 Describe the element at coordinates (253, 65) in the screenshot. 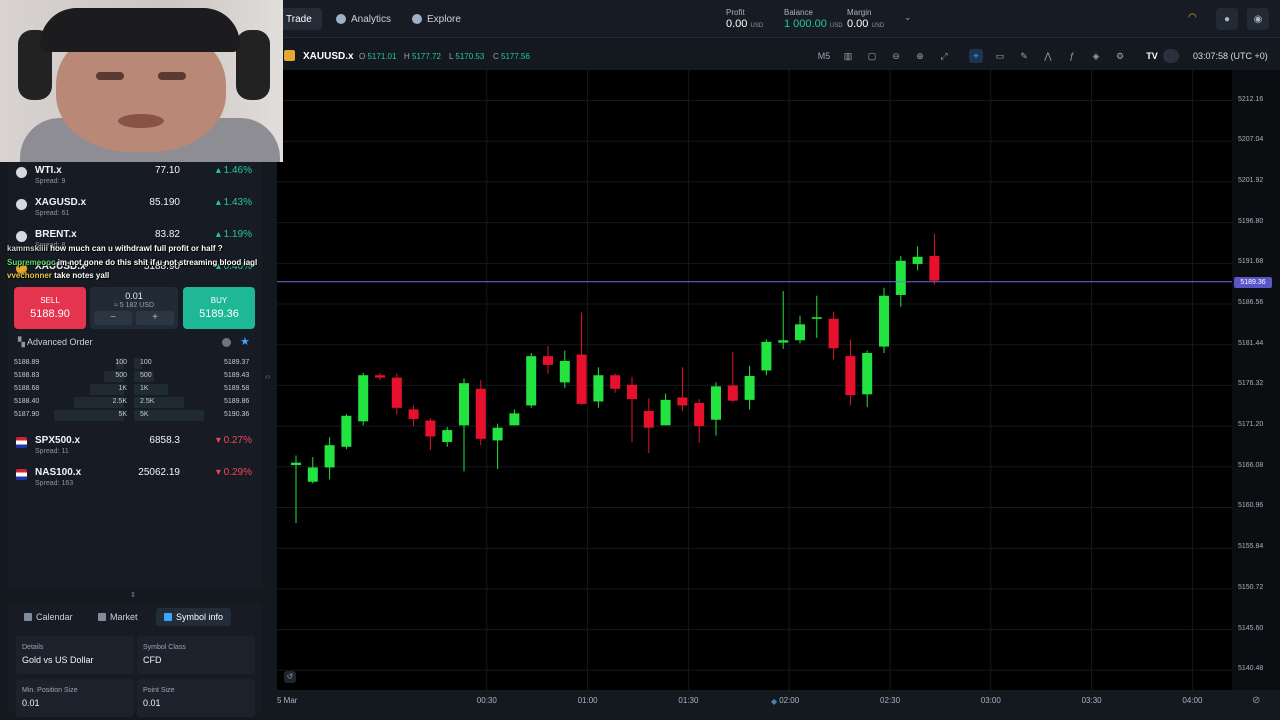

I see `headphone-right` at that location.